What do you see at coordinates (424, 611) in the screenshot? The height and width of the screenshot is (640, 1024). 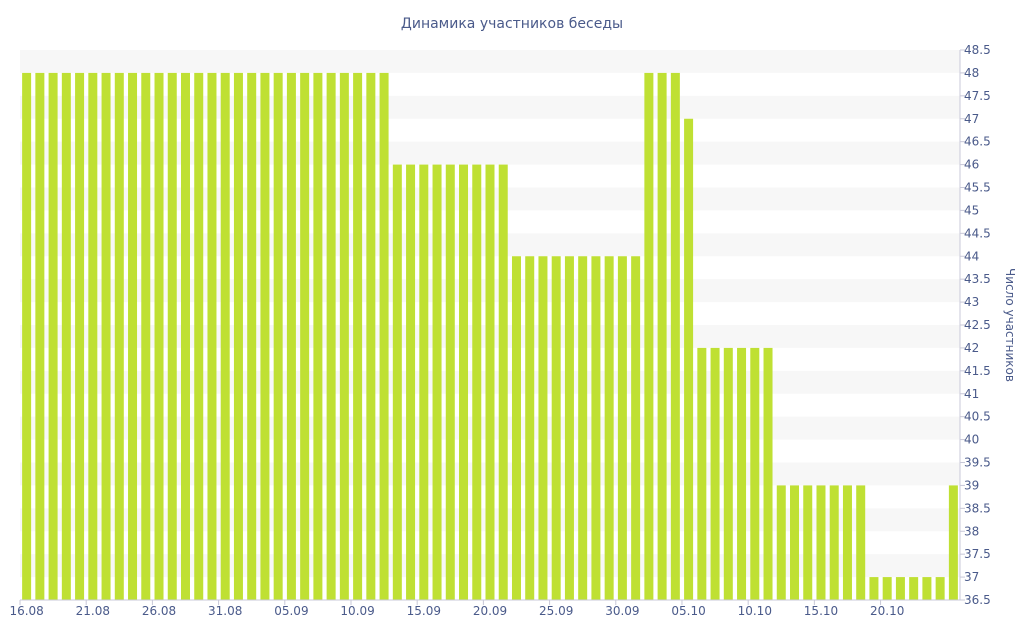 I see `x-tick-label: 15.09` at bounding box center [424, 611].